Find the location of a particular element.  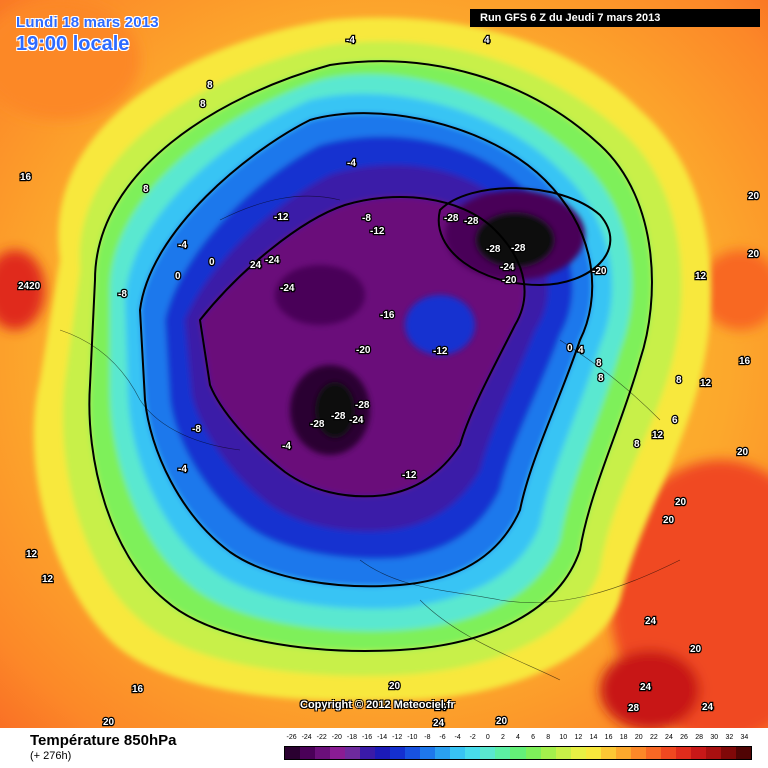

map-label: 28 is located at coordinates (634, 708).